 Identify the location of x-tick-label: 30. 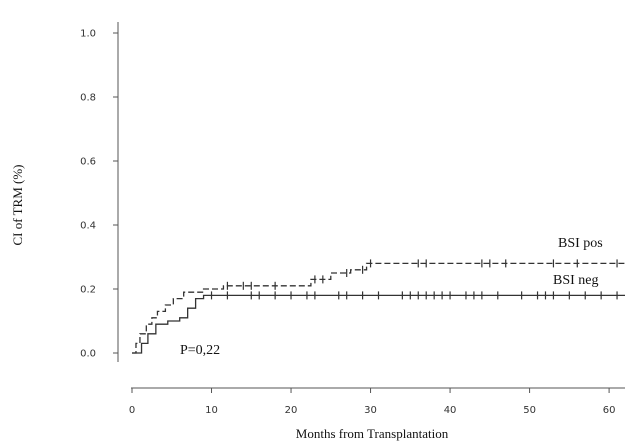
(370, 410).